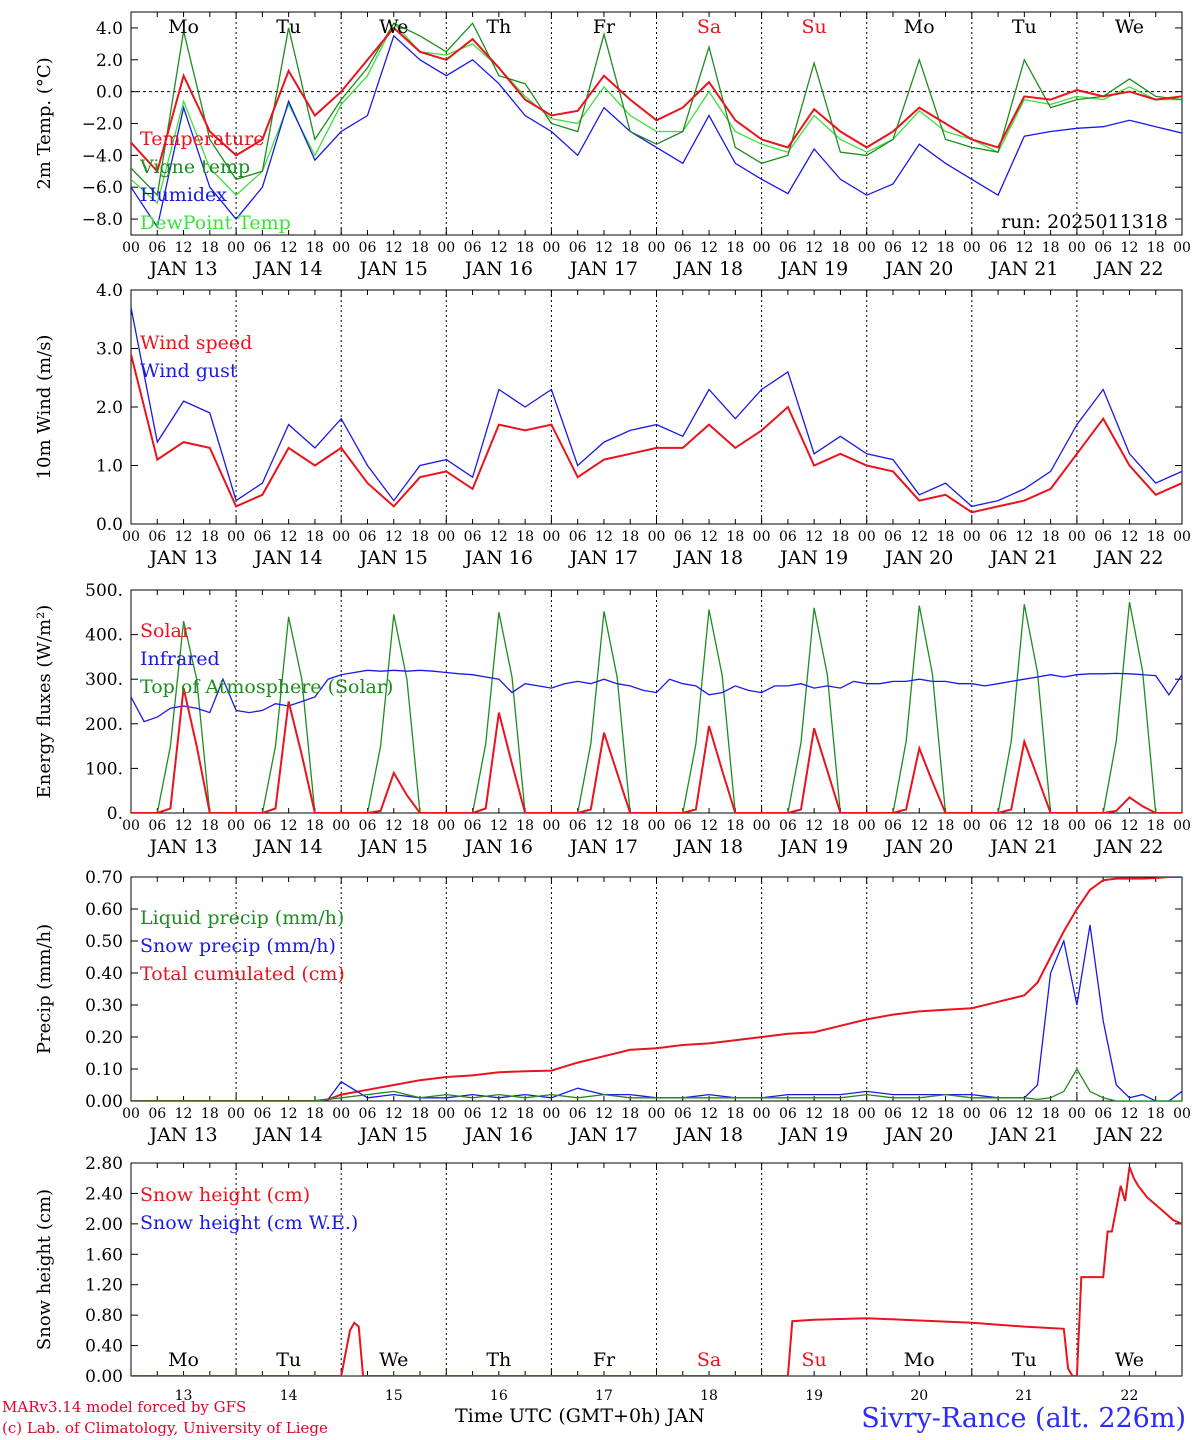 Image resolution: width=1194 pixels, height=1440 pixels. I want to click on precip-y-tick-label: 0.60, so click(104, 910).